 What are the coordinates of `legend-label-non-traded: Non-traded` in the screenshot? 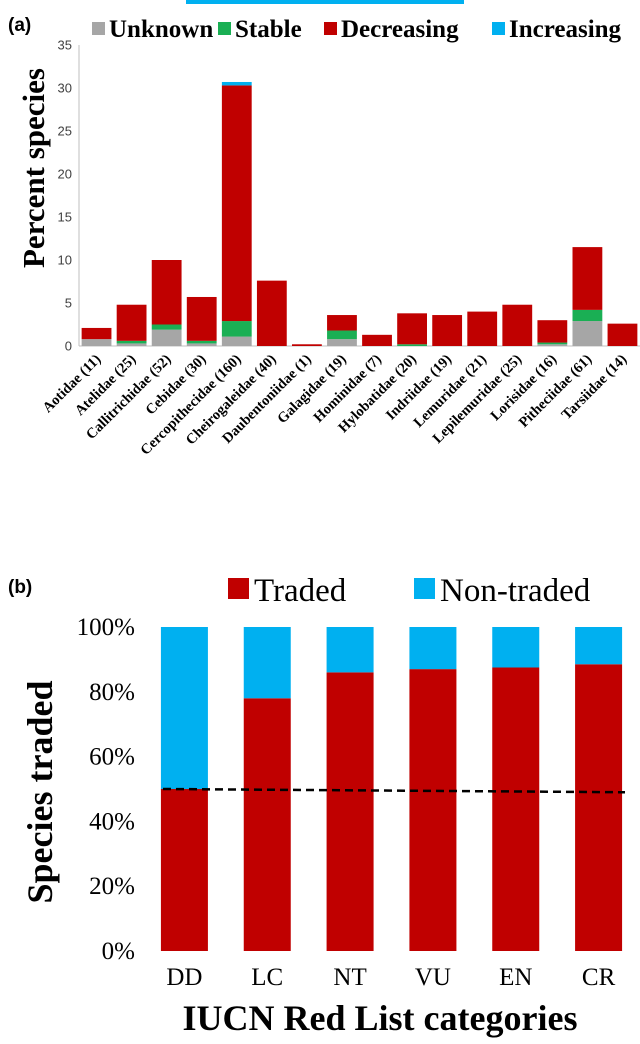 It's located at (515, 591).